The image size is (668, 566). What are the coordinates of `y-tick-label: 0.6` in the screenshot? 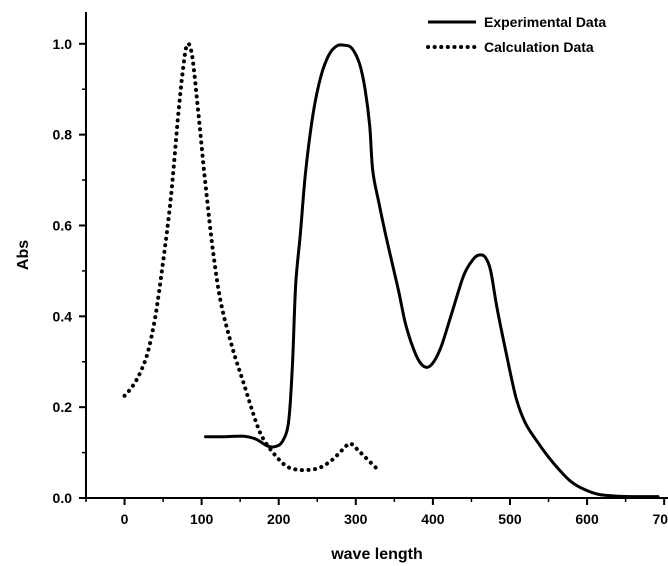 It's located at (63, 225).